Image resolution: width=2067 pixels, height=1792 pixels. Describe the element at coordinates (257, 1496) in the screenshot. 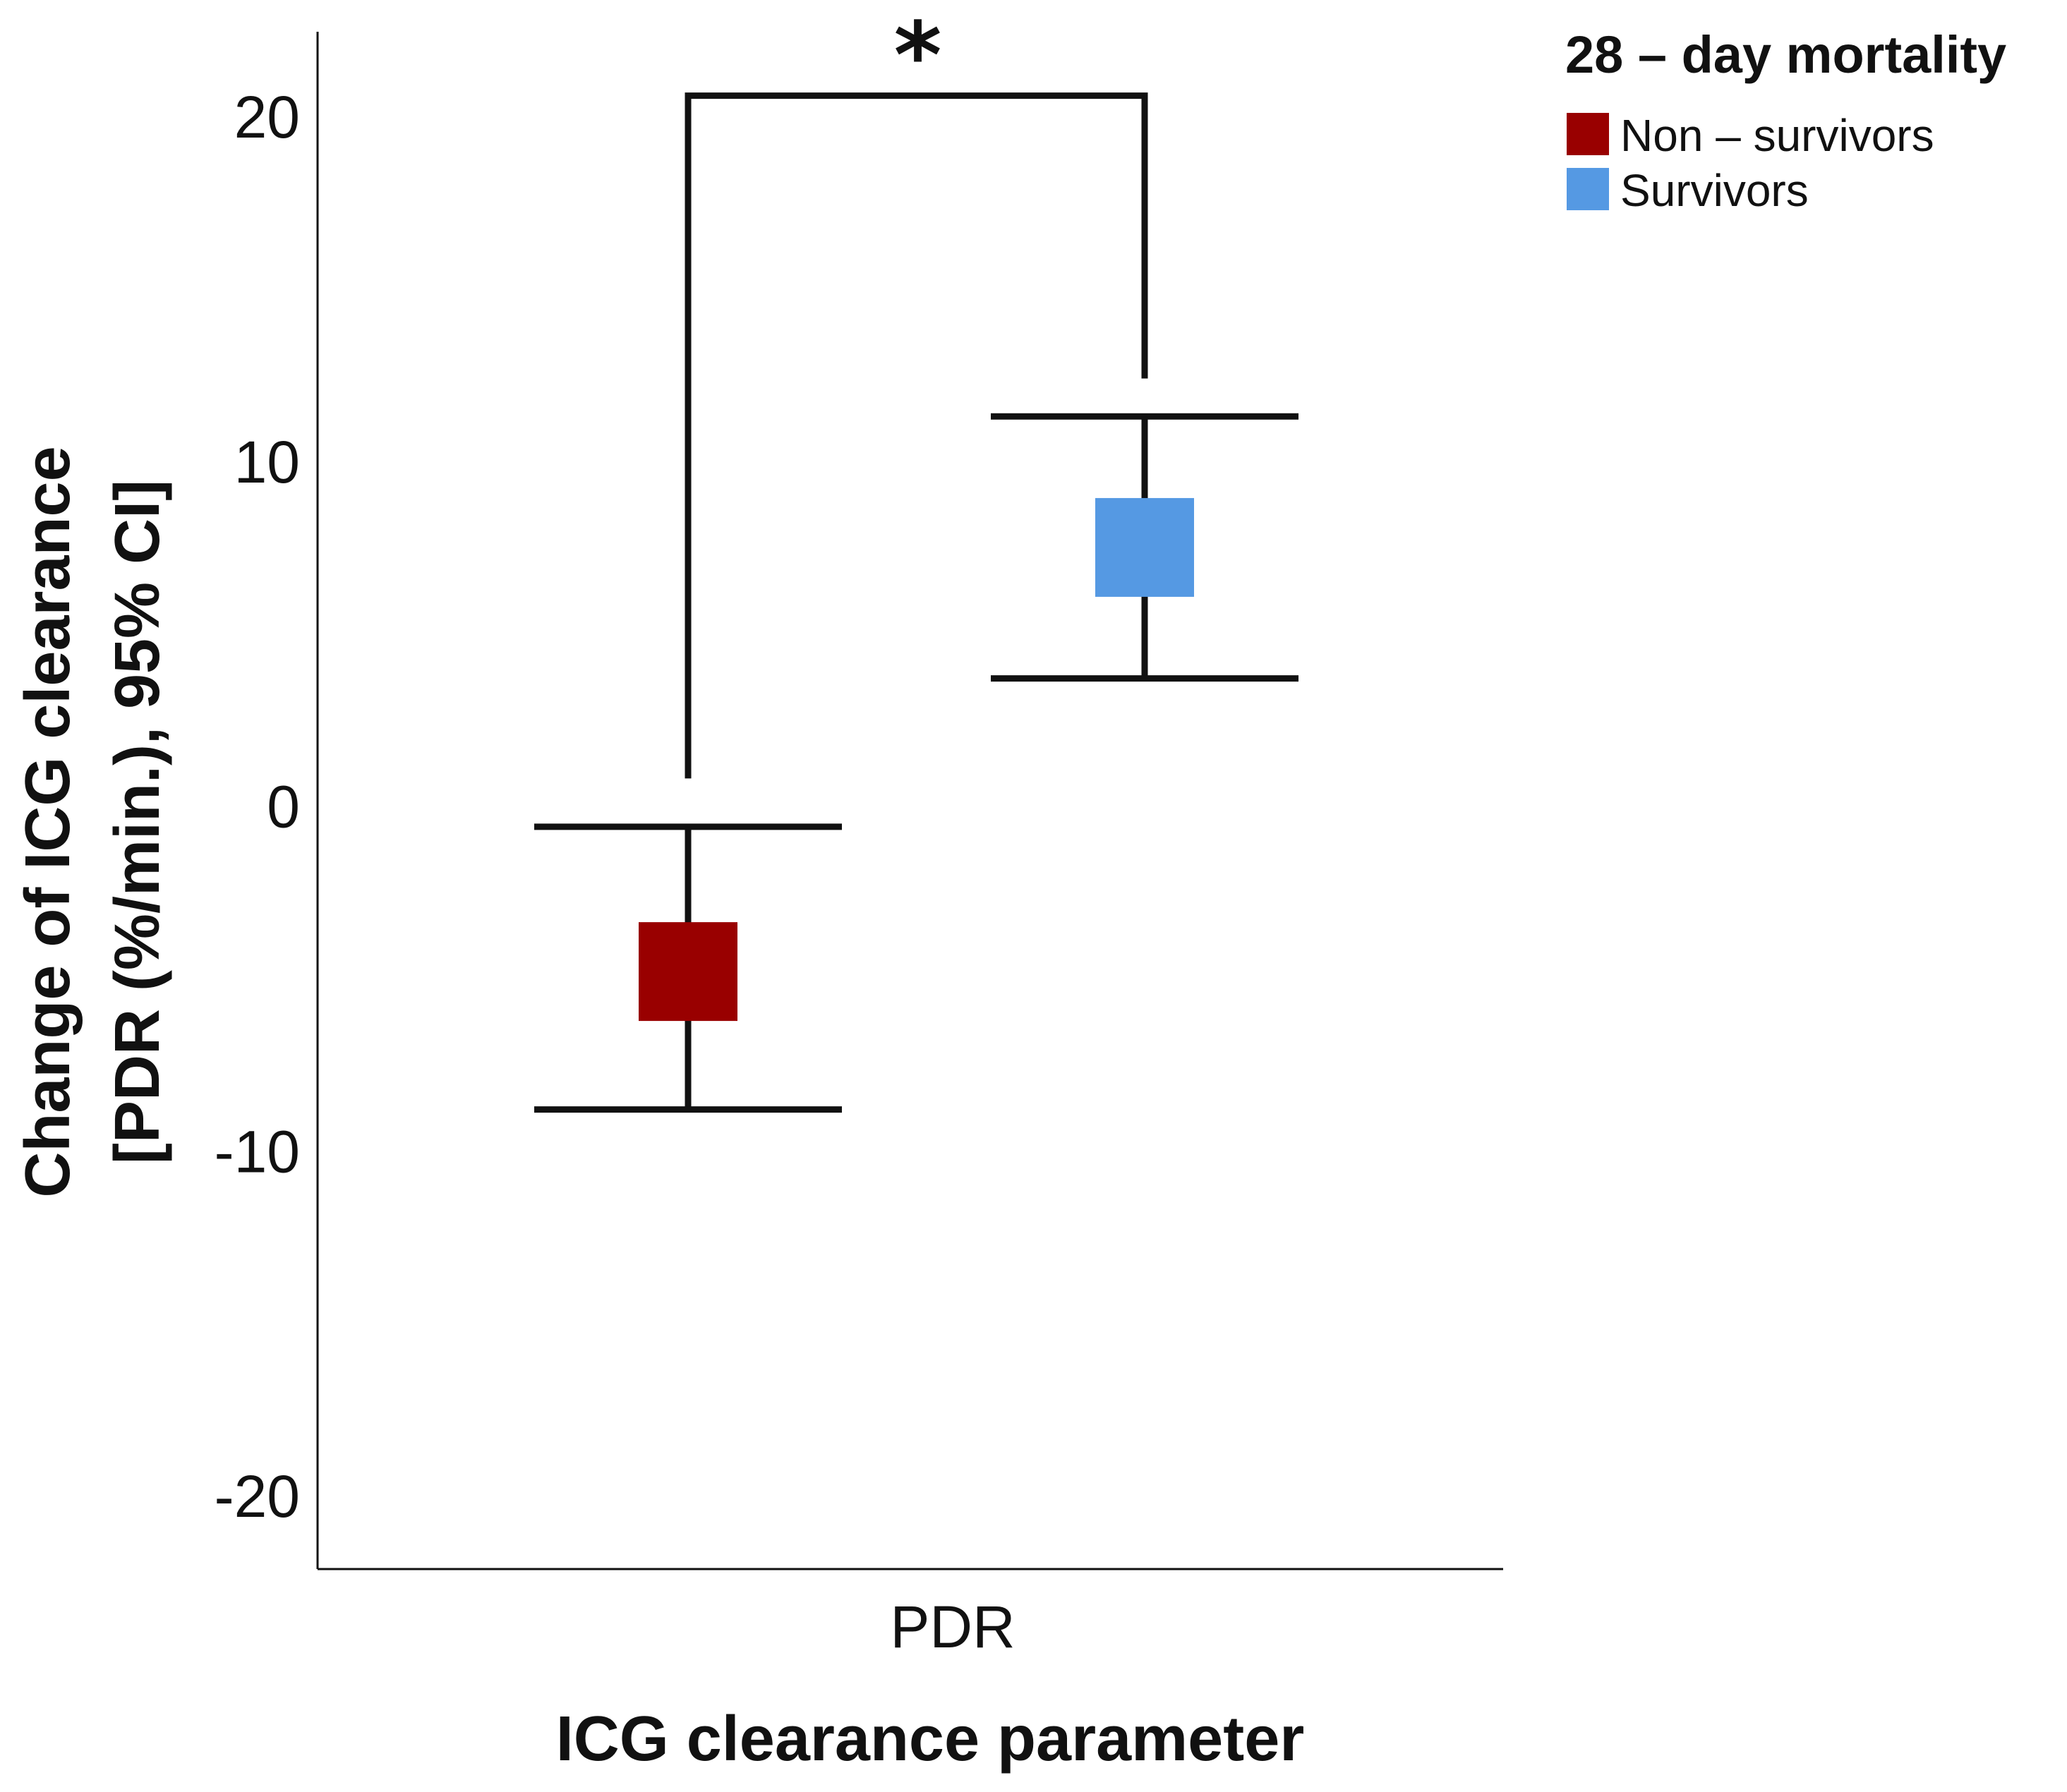

I see `y-tick-label: -20` at that location.